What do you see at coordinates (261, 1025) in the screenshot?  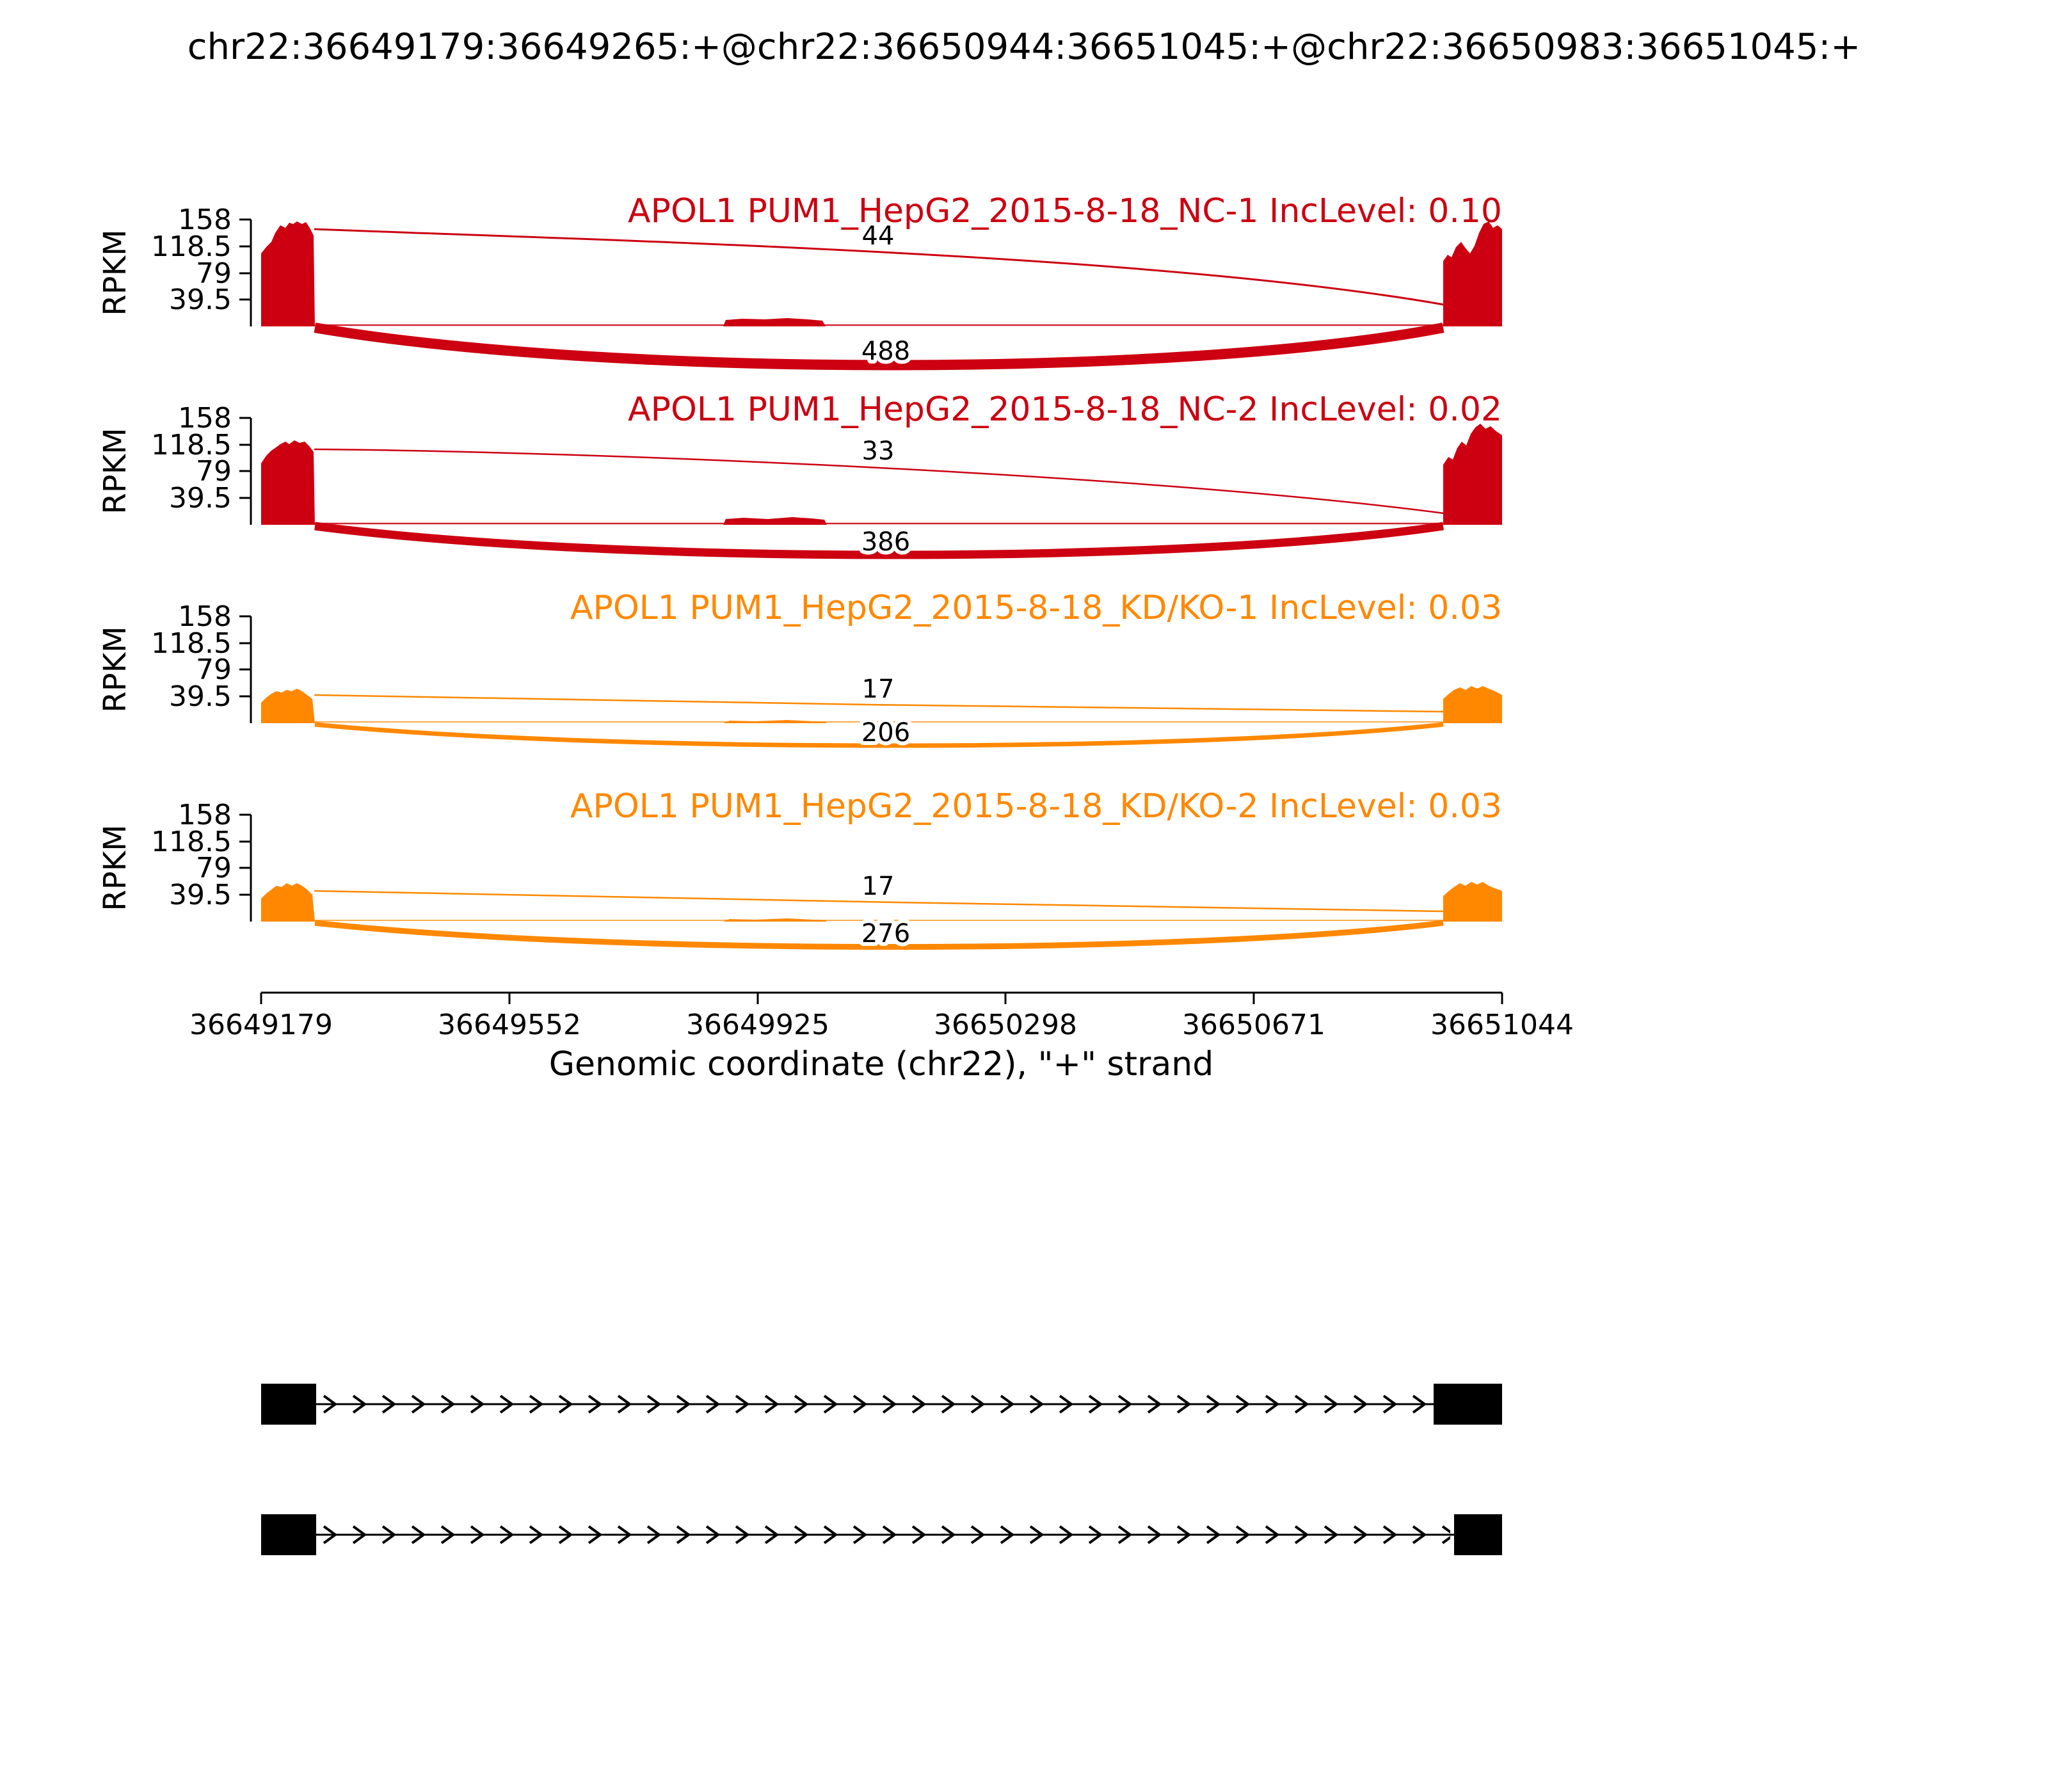 I see `x-tick-label: 36649179` at bounding box center [261, 1025].